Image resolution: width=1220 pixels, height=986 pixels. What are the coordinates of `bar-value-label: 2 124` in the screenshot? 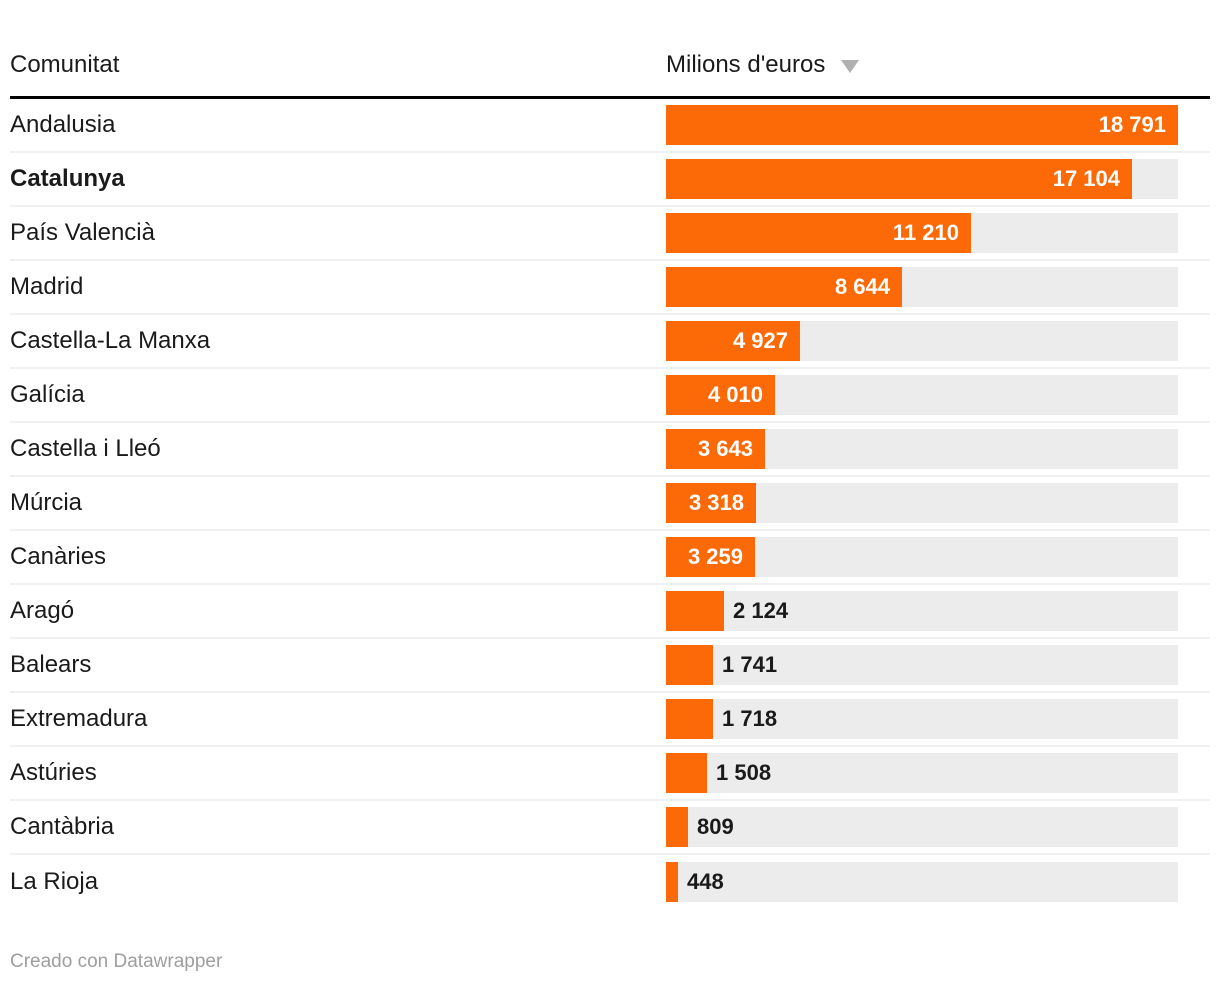 It's located at (761, 610).